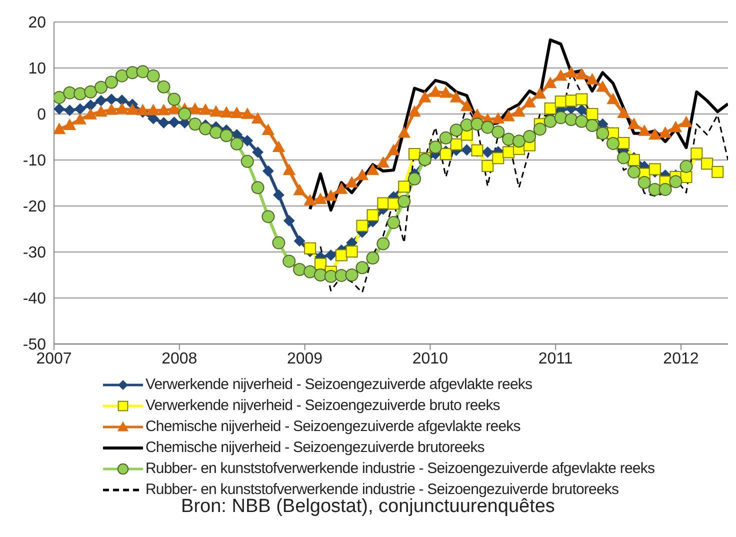 Image resolution: width=736 pixels, height=537 pixels. I want to click on y-tick-label: -40, so click(34, 299).